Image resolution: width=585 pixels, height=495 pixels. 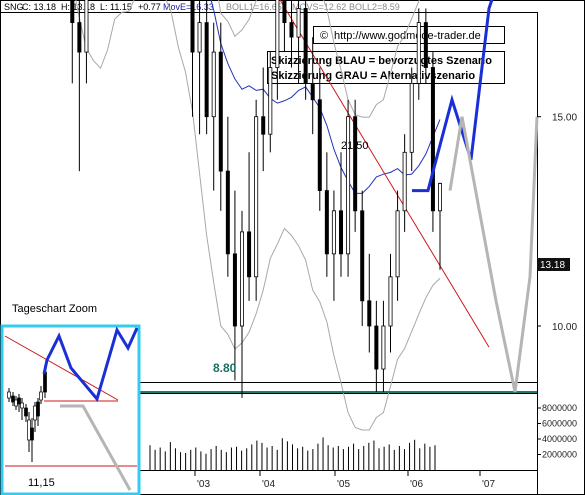 I want to click on price-tick-label: 15.00, so click(x=564, y=118).